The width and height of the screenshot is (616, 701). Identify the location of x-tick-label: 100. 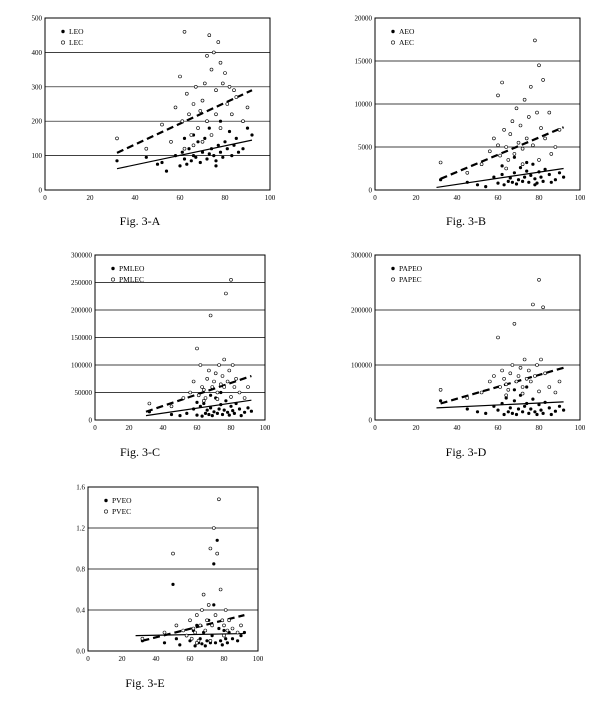
(258, 659).